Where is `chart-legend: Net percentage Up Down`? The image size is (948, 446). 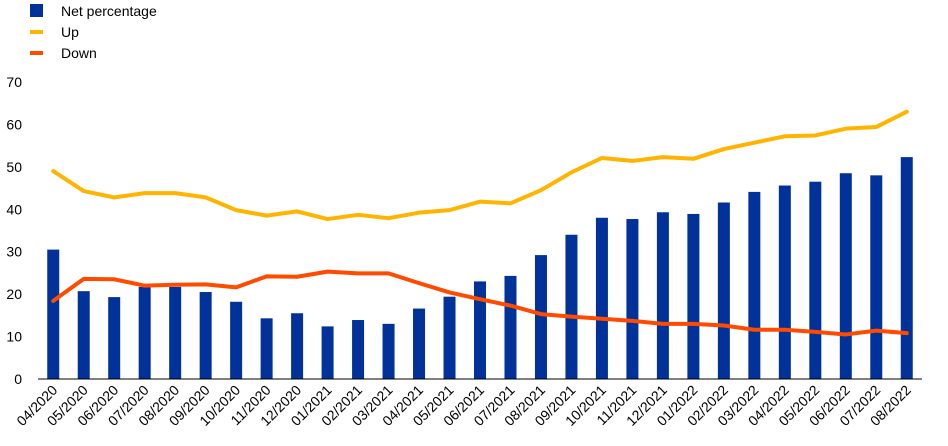
chart-legend: Net percentage Up Down is located at coordinates (93, 31).